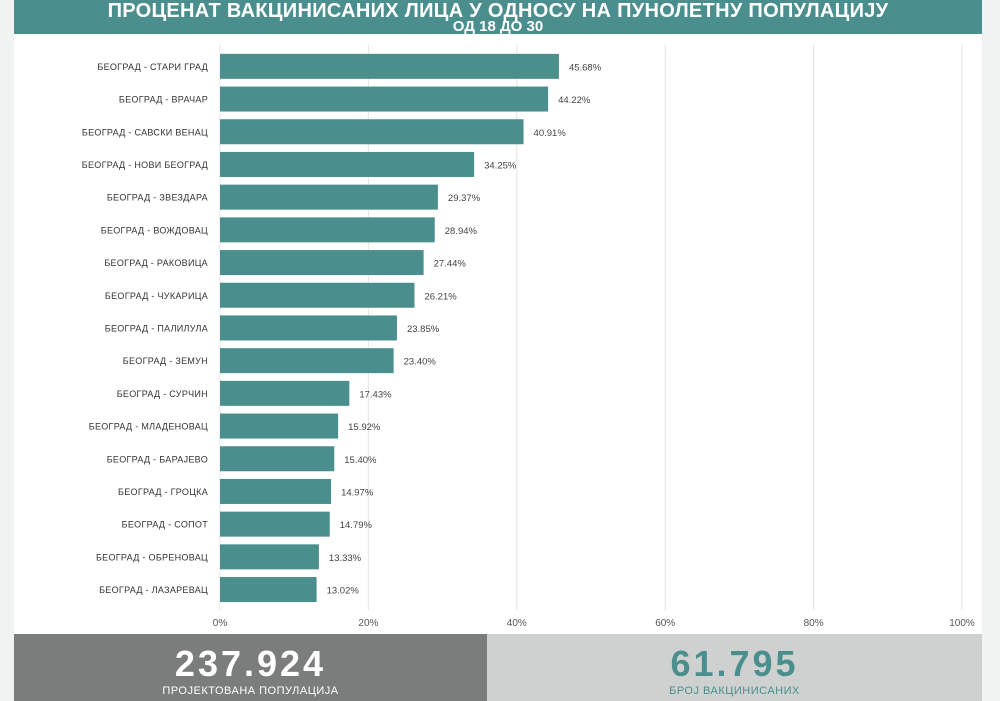 This screenshot has height=701, width=1000. I want to click on x-tick-label: 60%, so click(665, 623).